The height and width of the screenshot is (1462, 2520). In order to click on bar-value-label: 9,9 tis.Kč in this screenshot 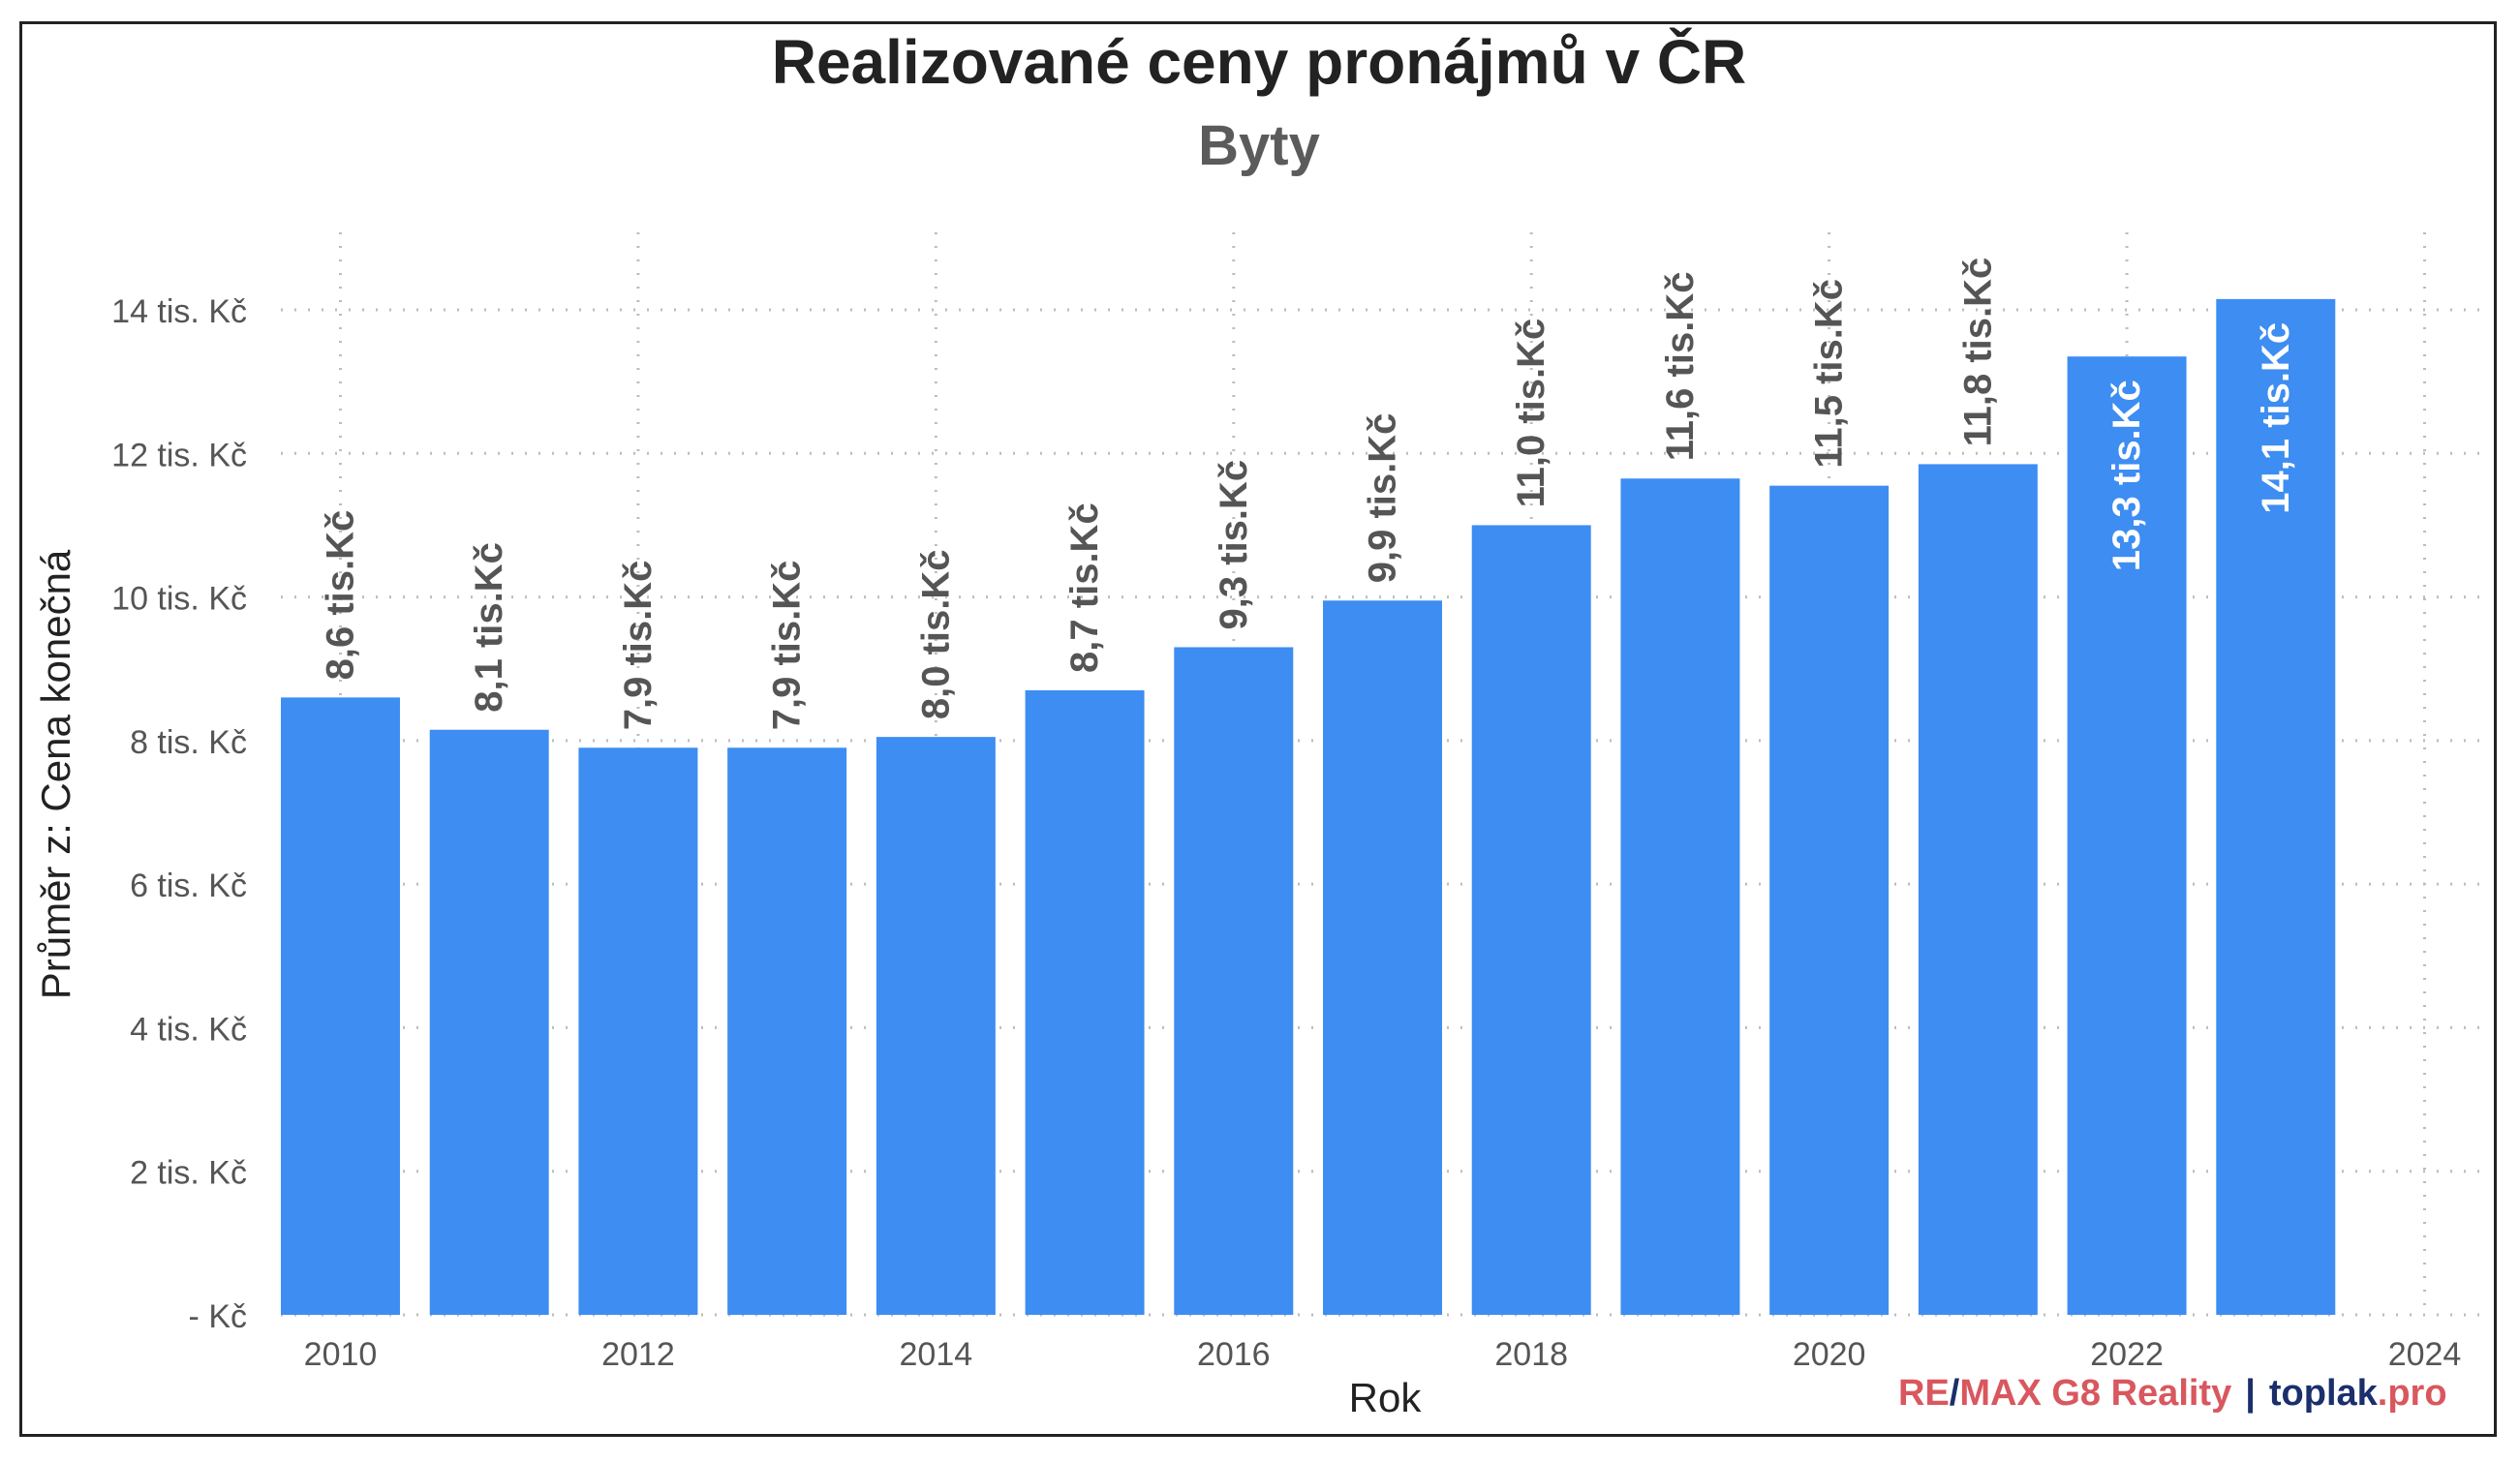, I will do `click(1383, 498)`.